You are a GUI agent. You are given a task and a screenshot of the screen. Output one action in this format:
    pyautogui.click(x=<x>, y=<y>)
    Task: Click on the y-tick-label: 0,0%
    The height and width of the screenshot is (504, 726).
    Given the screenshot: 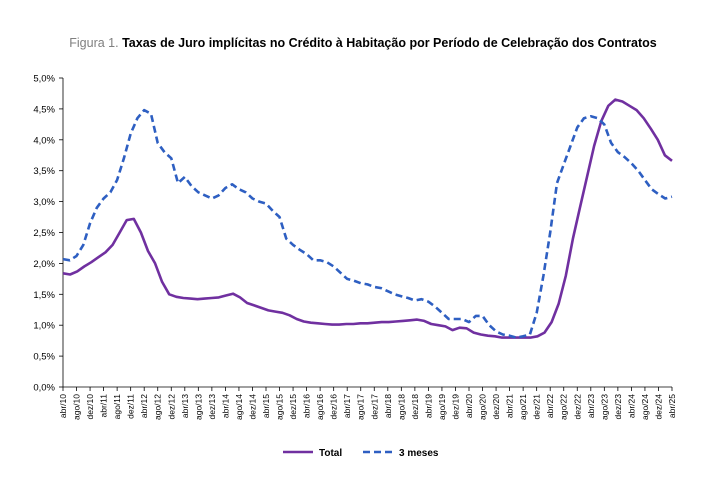 What is the action you would take?
    pyautogui.click(x=44, y=388)
    